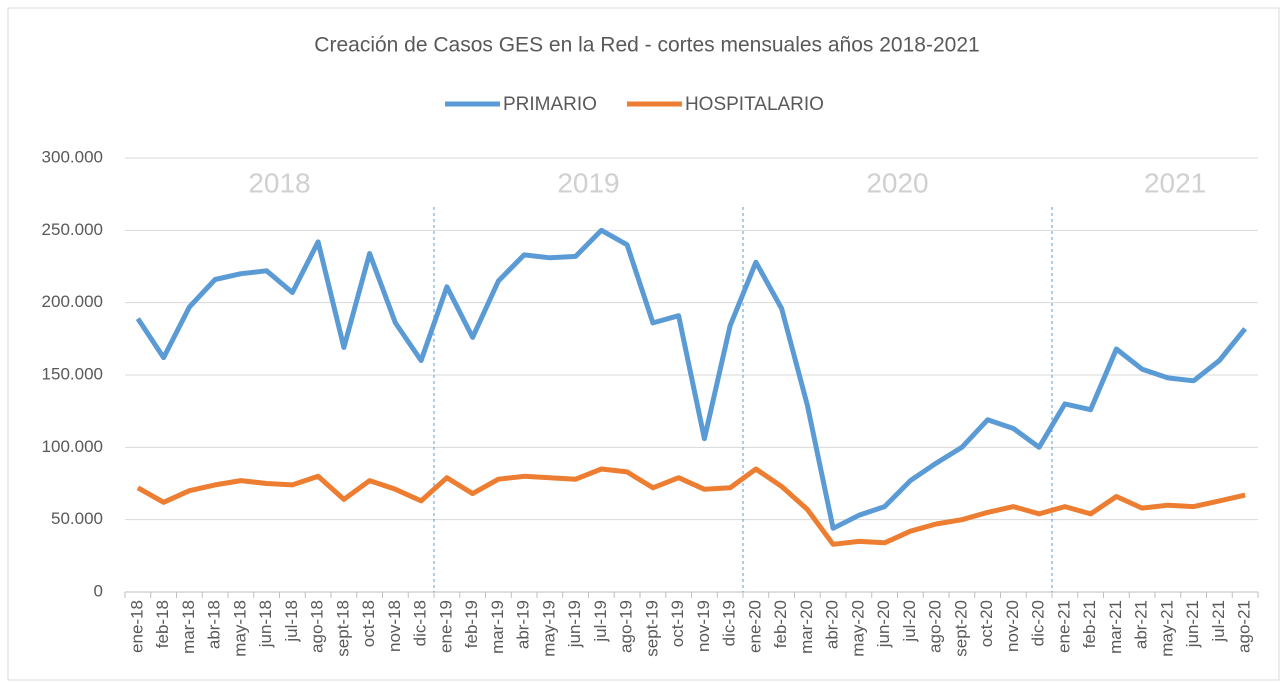  I want to click on y-tick-label: 0, so click(98, 590).